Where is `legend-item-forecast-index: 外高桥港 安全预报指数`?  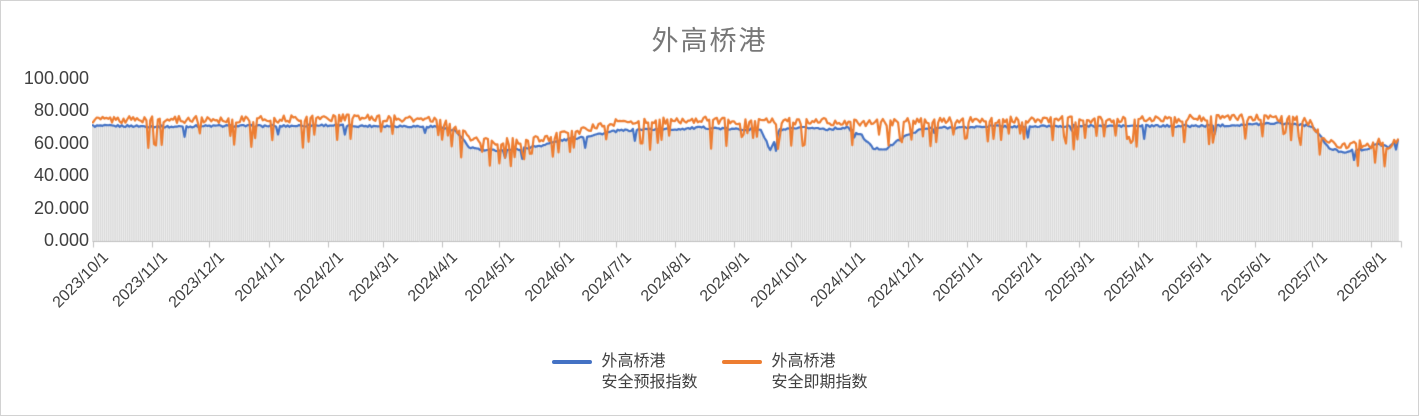
legend-item-forecast-index: 外高桥港 安全预报指数 is located at coordinates (624, 372).